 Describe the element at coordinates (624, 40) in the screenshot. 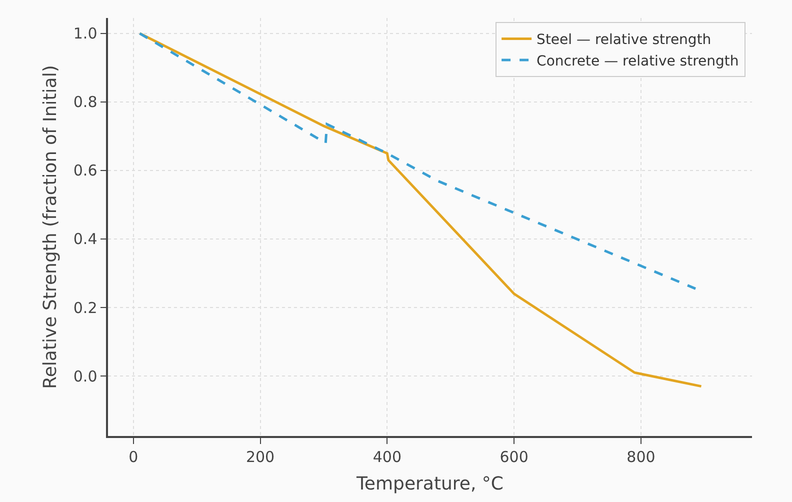

I see `legend-label: Steel — relative strength` at that location.